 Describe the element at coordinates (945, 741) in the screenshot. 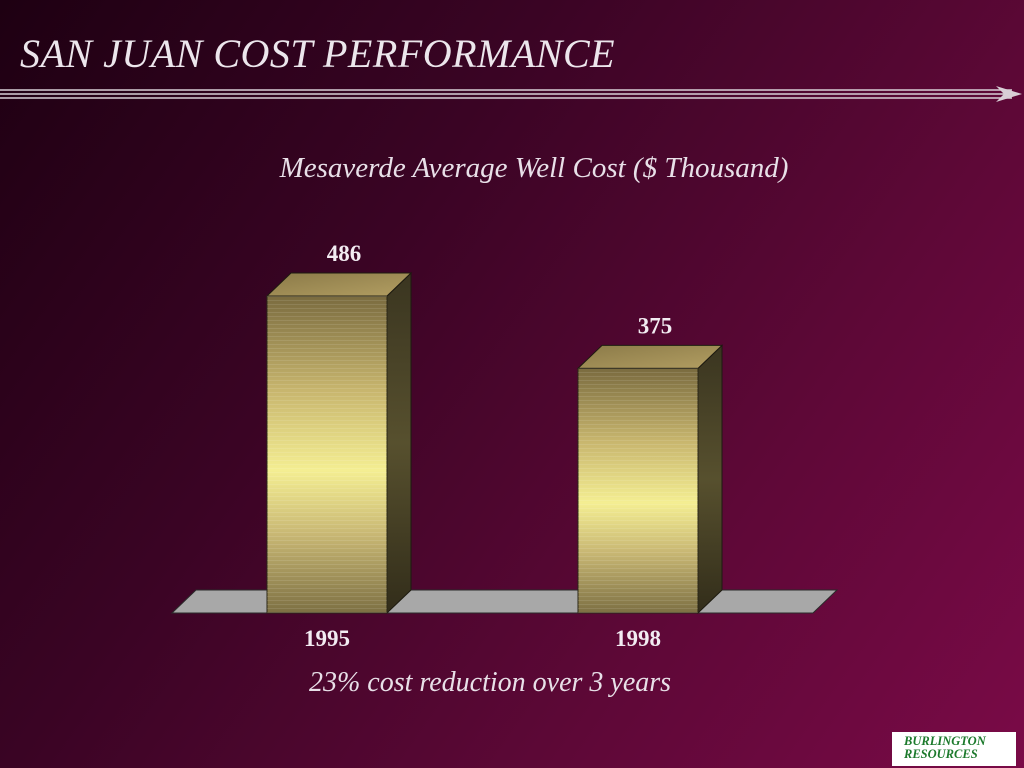

I see `logo-line-1: BURLINGTON` at that location.